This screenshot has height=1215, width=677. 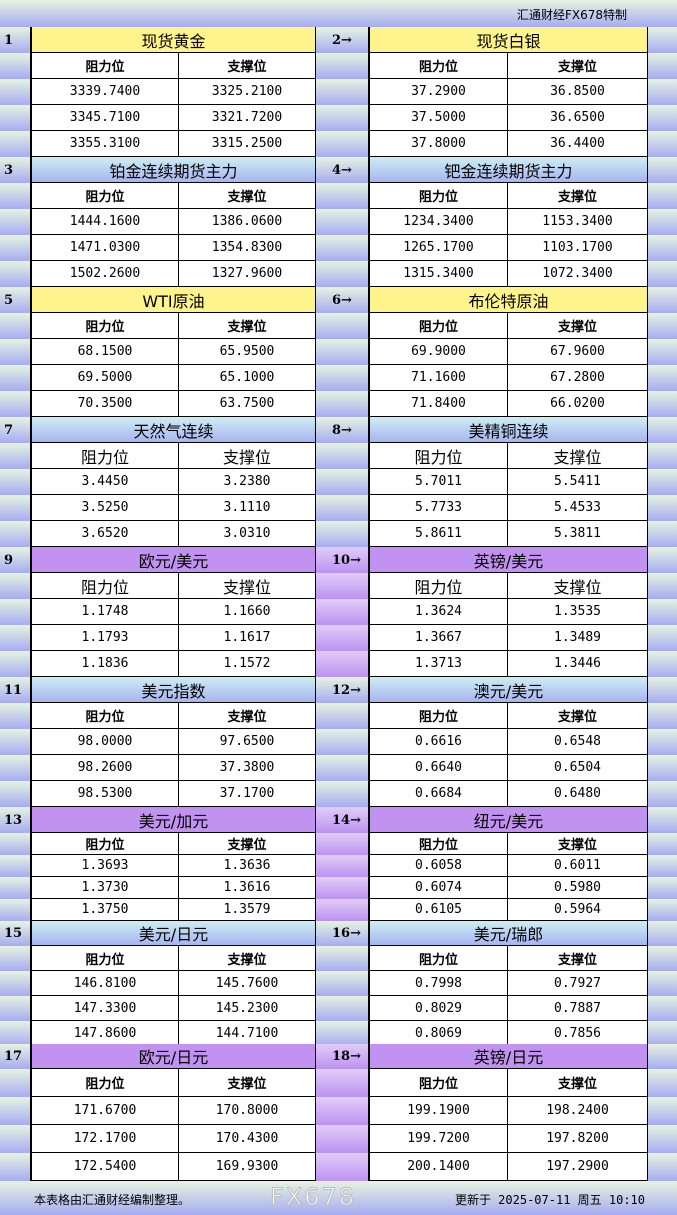 What do you see at coordinates (342, 170) in the screenshot?
I see `section-index: 4→` at bounding box center [342, 170].